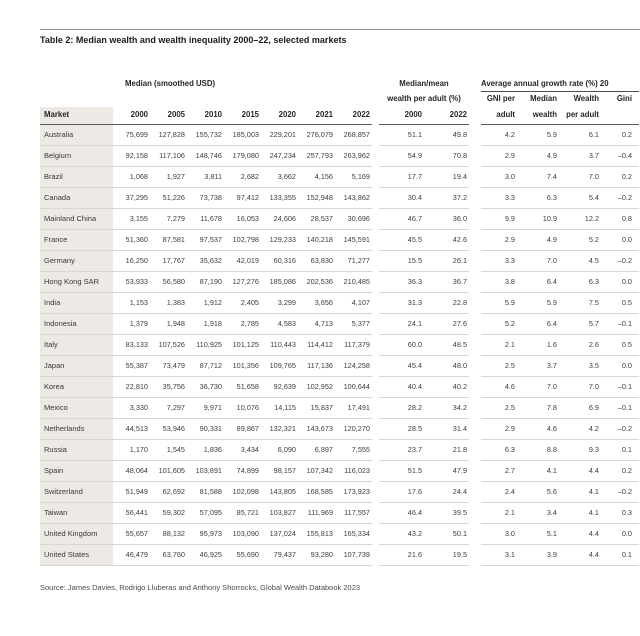 The image size is (640, 636). I want to click on median-value: 55,387, so click(131, 366).